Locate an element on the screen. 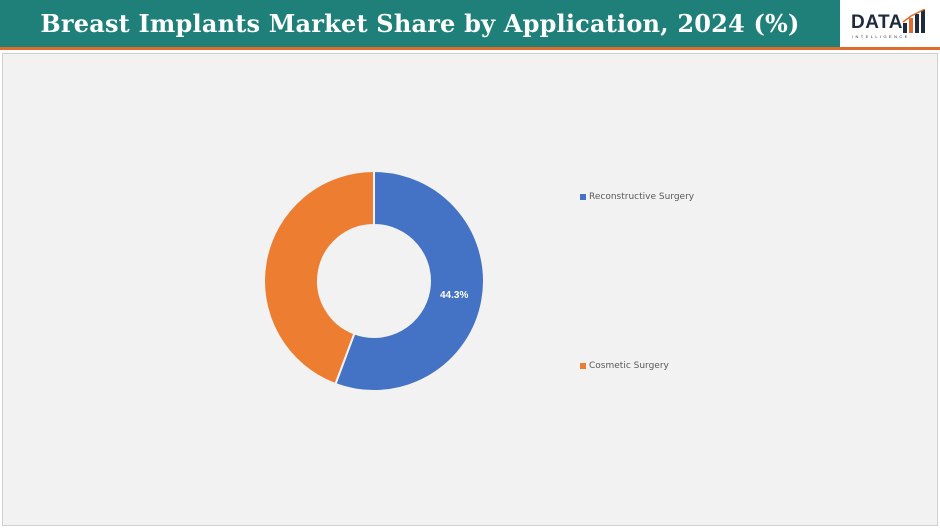 This screenshot has width=940, height=528. donut-chart is located at coordinates (374, 280).